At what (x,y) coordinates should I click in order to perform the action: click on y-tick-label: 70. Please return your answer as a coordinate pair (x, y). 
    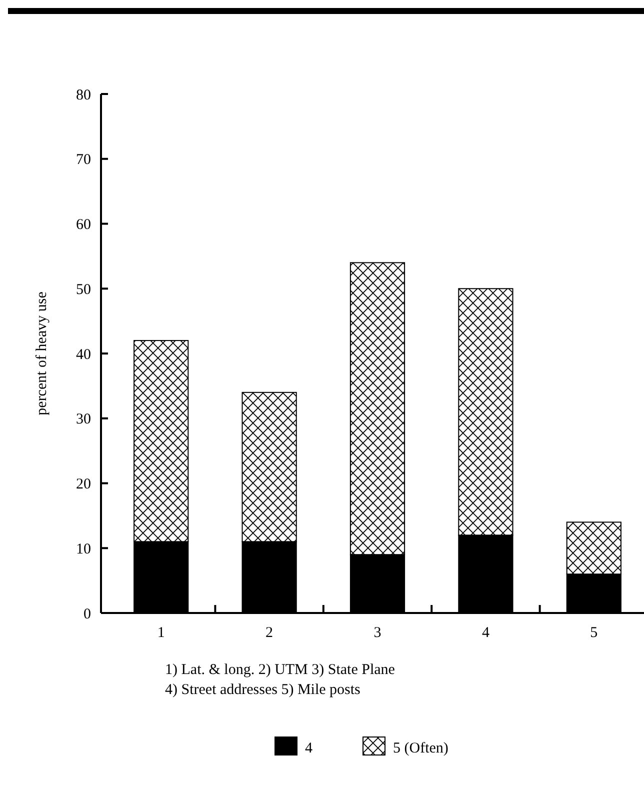
    Looking at the image, I should click on (83, 160).